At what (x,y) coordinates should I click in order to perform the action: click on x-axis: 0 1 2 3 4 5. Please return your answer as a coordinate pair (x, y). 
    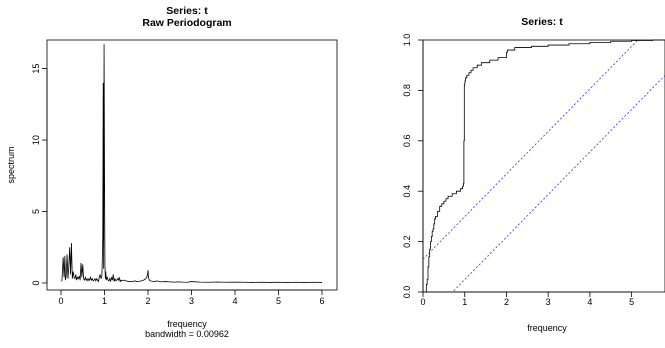
    Looking at the image, I should click on (527, 299).